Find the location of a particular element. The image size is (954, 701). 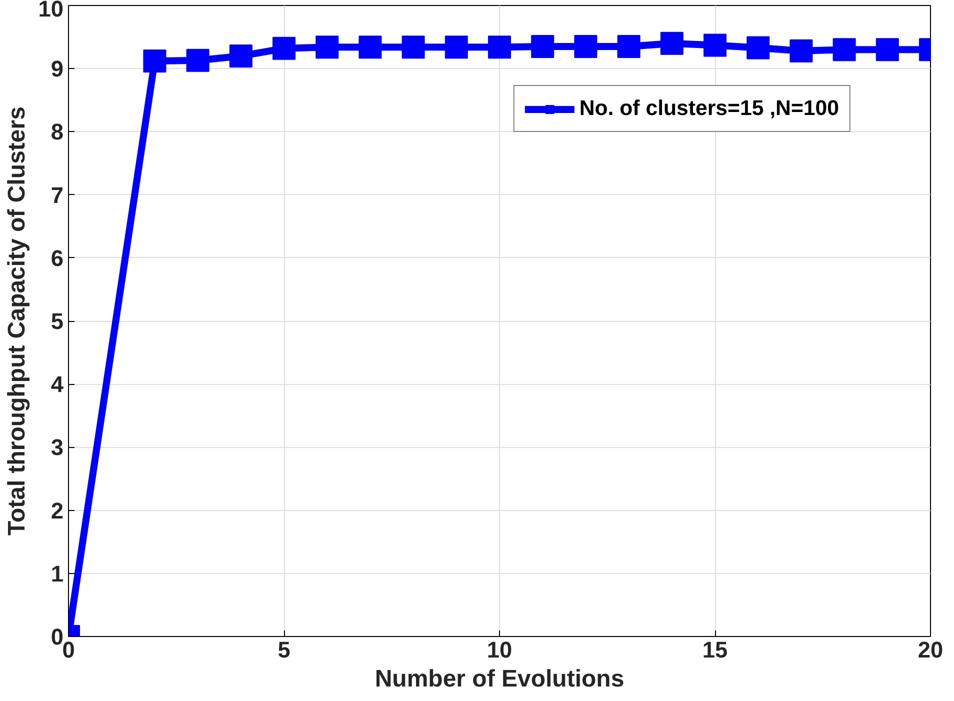

y-tick-label: 6 is located at coordinates (57, 257).